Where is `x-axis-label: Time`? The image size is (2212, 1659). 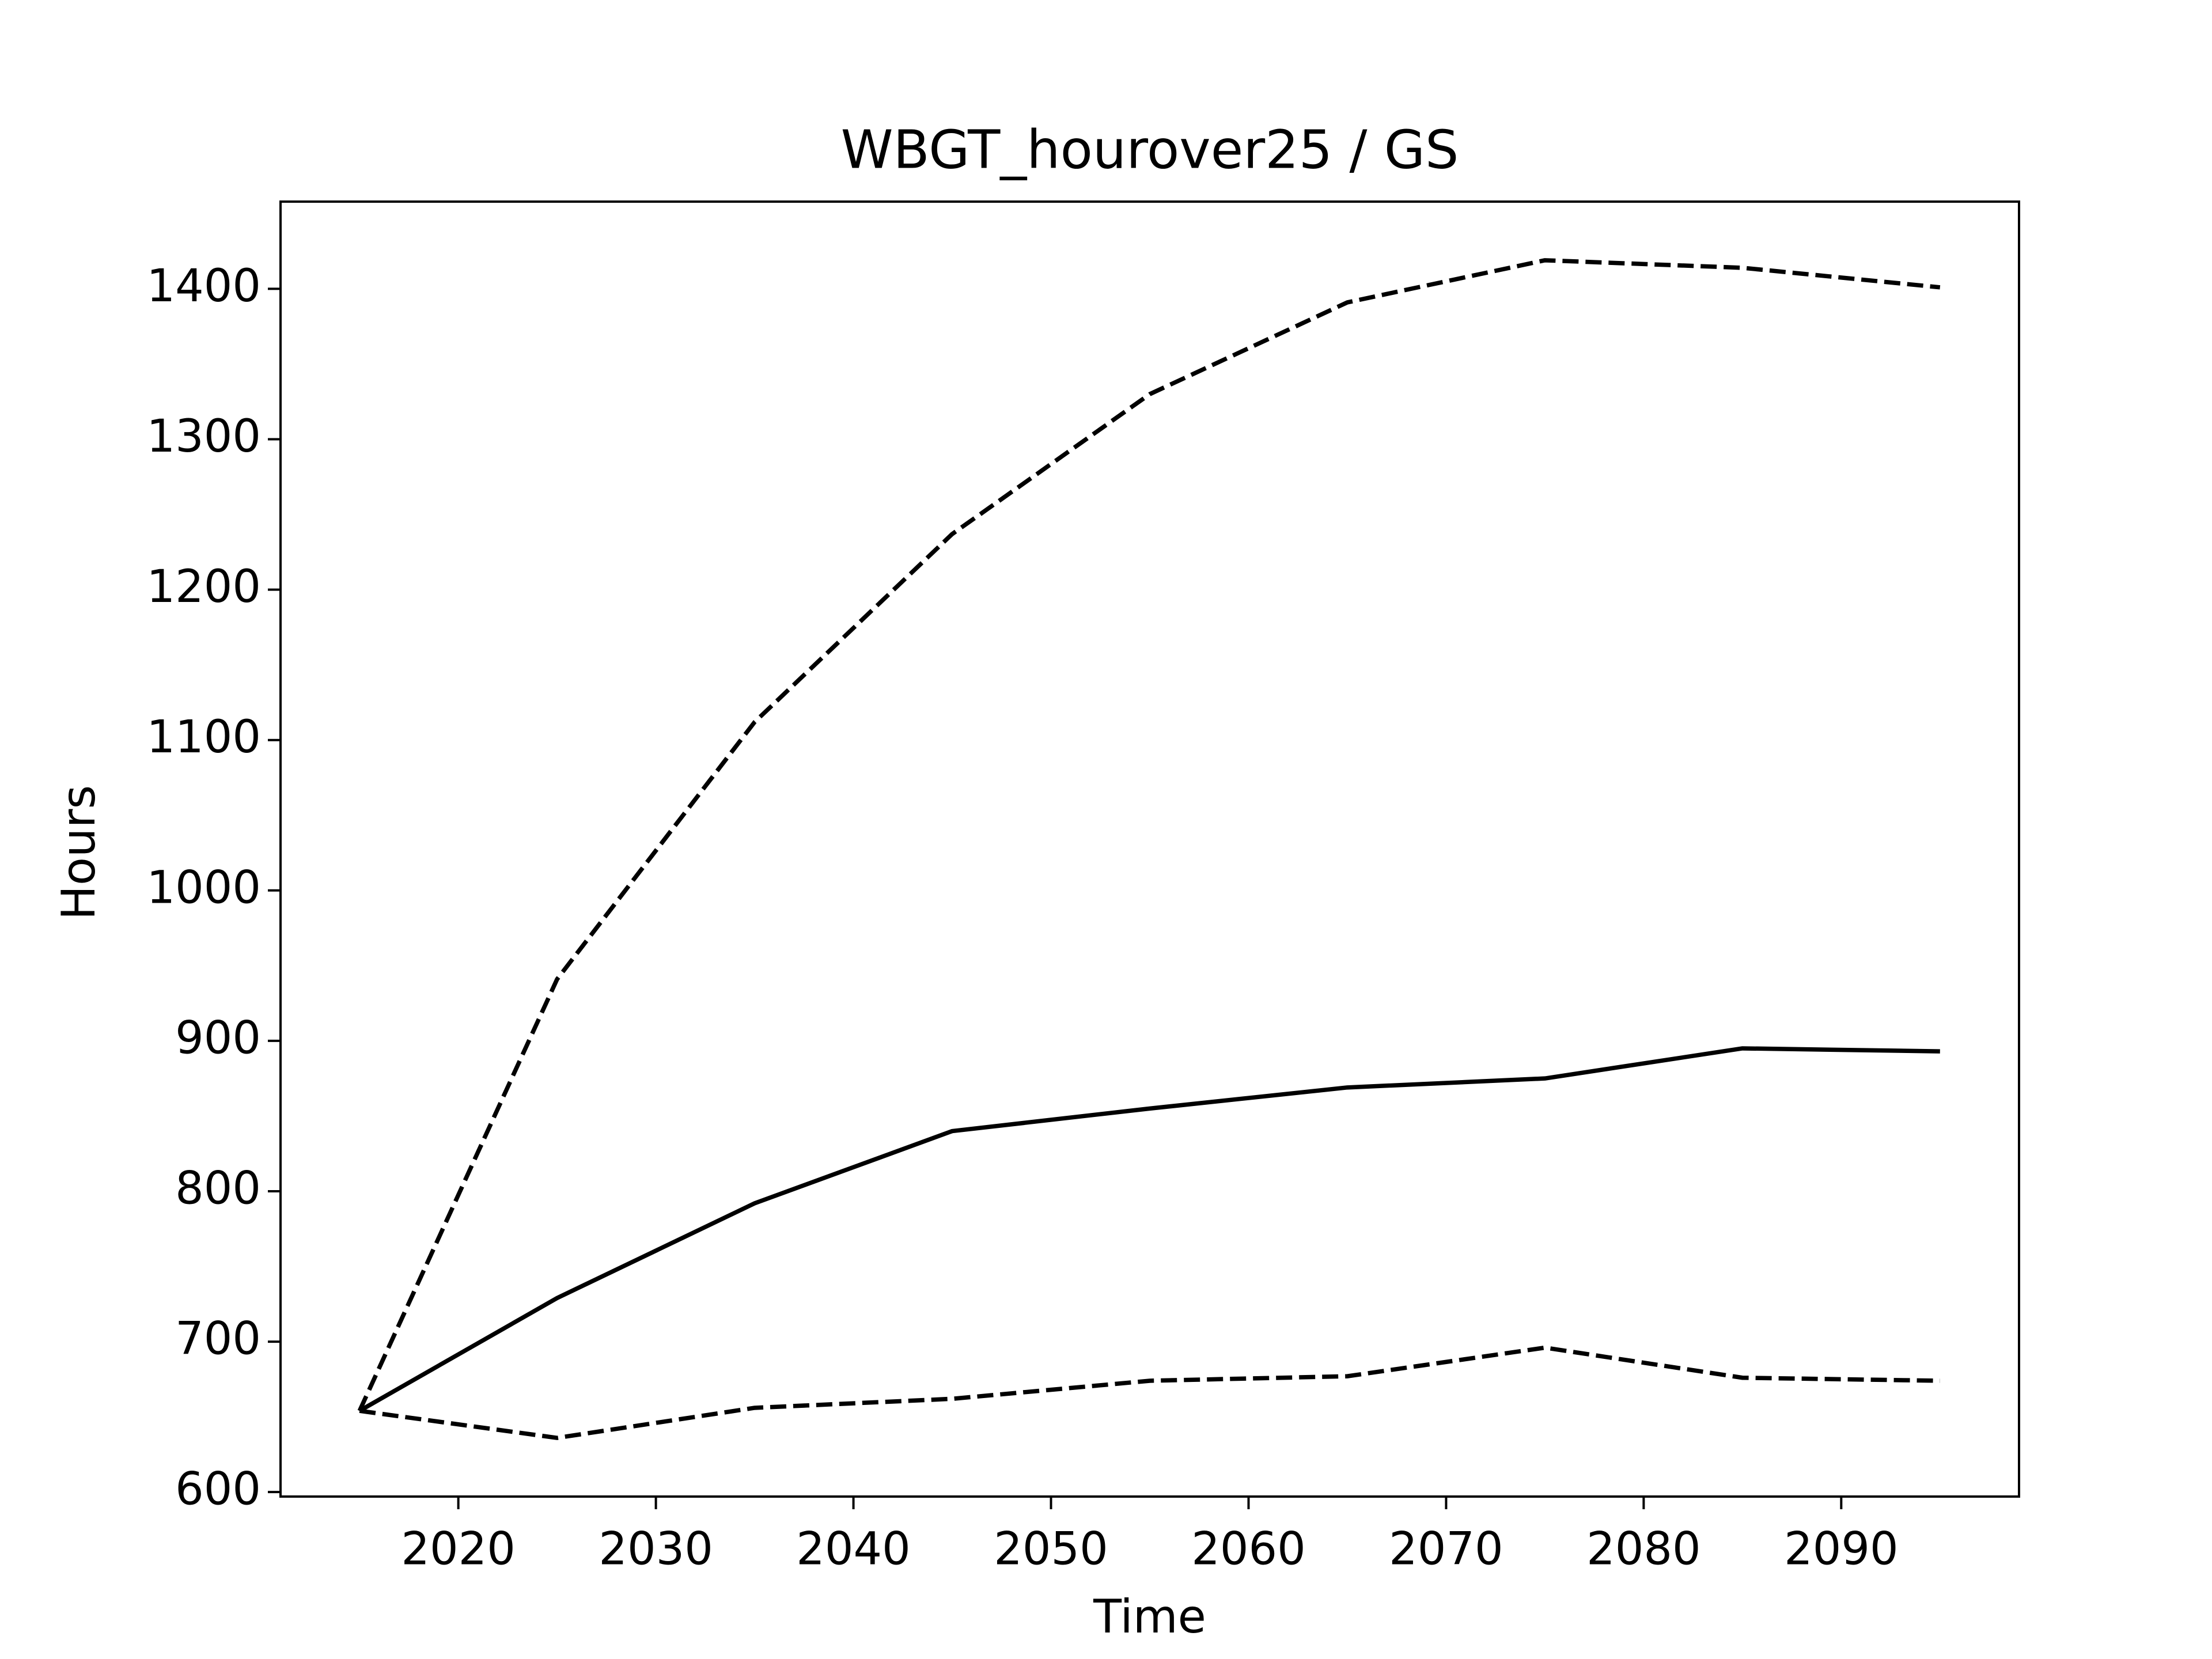
x-axis-label: Time is located at coordinates (1149, 1616).